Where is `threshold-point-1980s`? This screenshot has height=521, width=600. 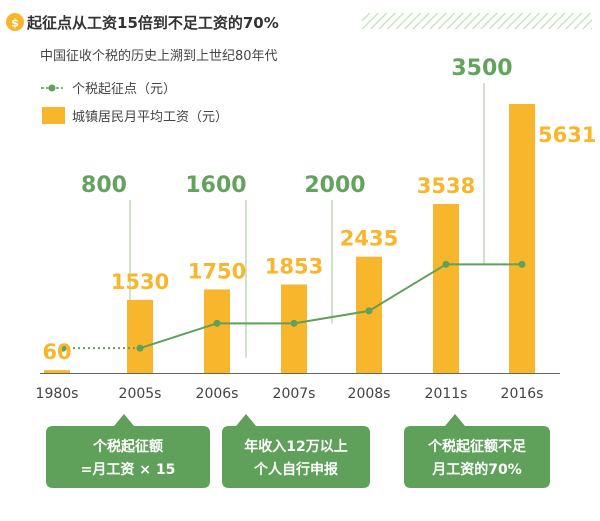 threshold-point-1980s is located at coordinates (63, 348).